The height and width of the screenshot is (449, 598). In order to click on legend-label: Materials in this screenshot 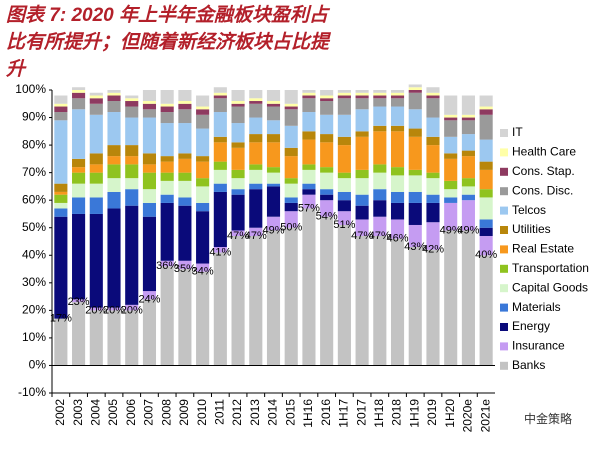, I will do `click(536, 307)`.